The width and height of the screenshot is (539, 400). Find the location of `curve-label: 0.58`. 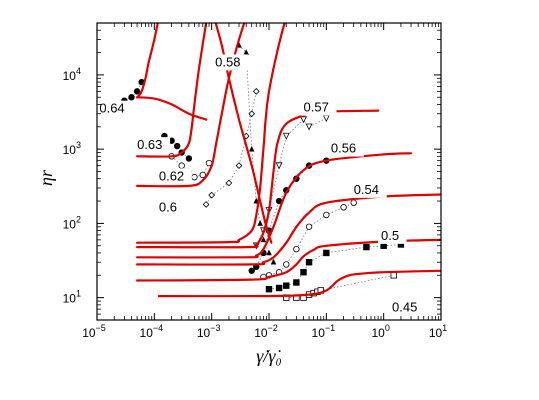

curve-label: 0.58 is located at coordinates (227, 61).